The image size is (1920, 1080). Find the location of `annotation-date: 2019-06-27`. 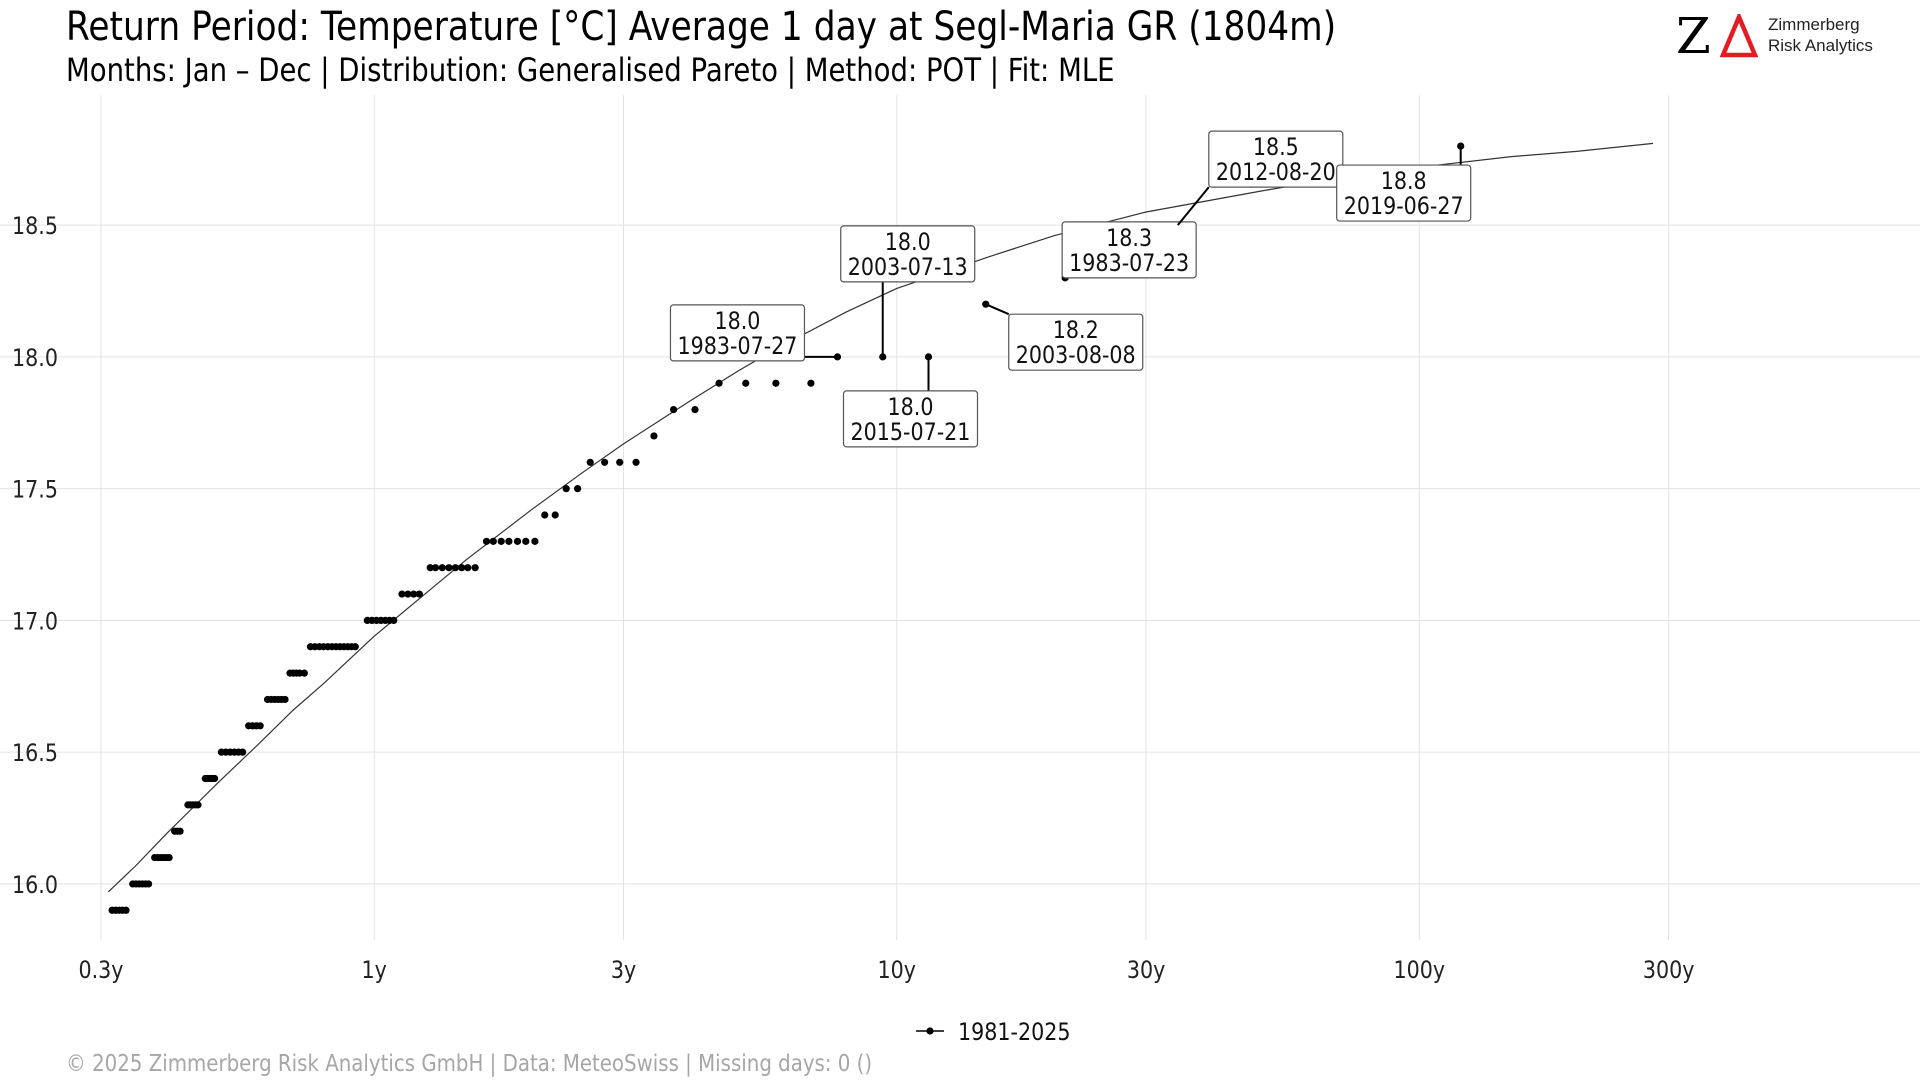

annotation-date: 2019-06-27 is located at coordinates (1404, 207).